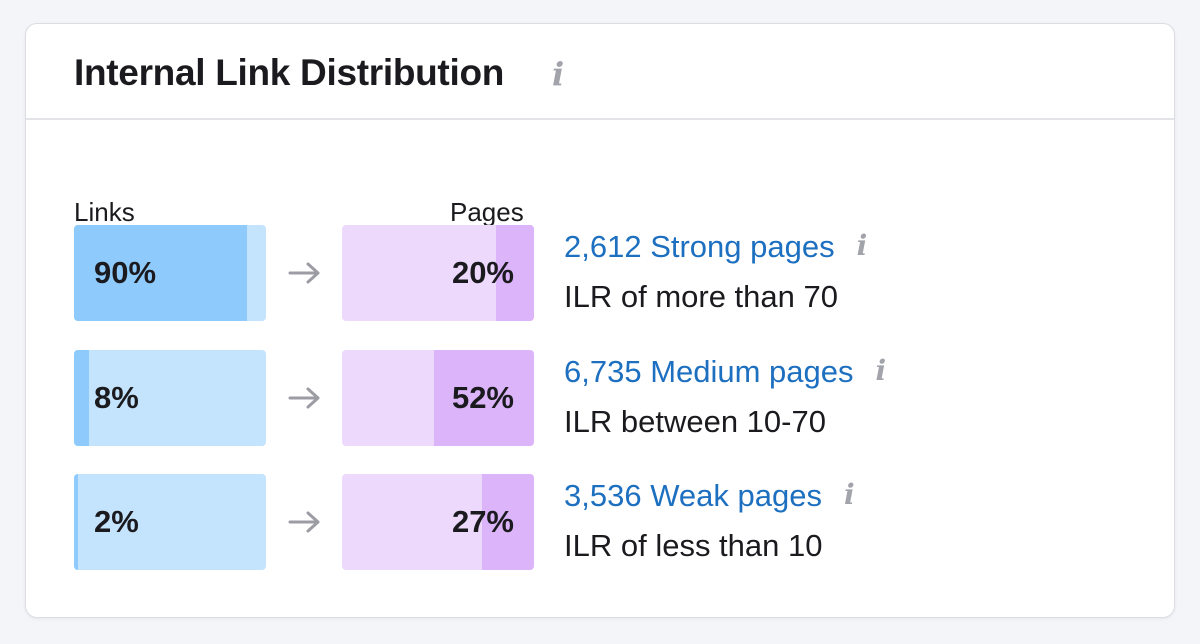 Image resolution: width=1200 pixels, height=644 pixels. What do you see at coordinates (104, 212) in the screenshot?
I see `links-column-label: Links` at bounding box center [104, 212].